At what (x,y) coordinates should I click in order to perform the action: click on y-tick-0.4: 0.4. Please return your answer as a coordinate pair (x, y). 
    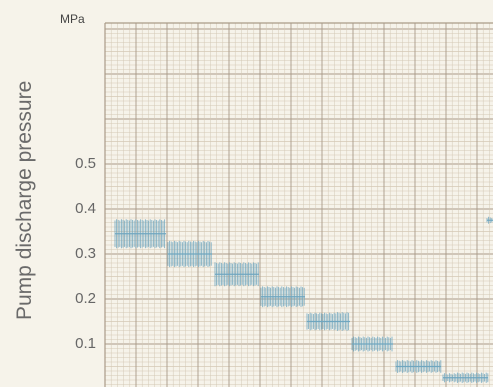
    Looking at the image, I should click on (85, 208).